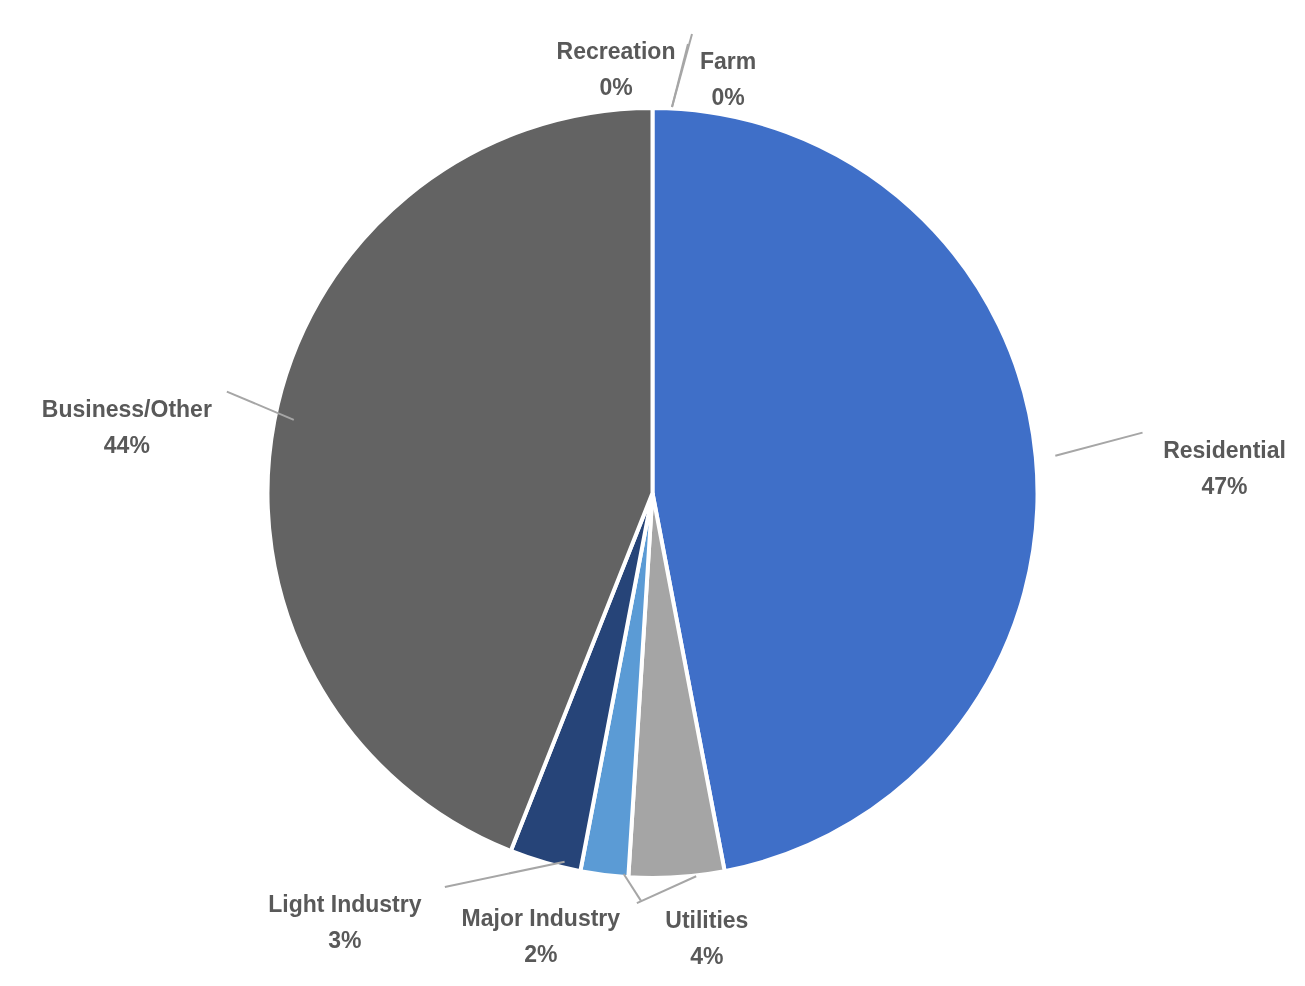  Describe the element at coordinates (1224, 485) in the screenshot. I see `data-label: 47%` at that location.